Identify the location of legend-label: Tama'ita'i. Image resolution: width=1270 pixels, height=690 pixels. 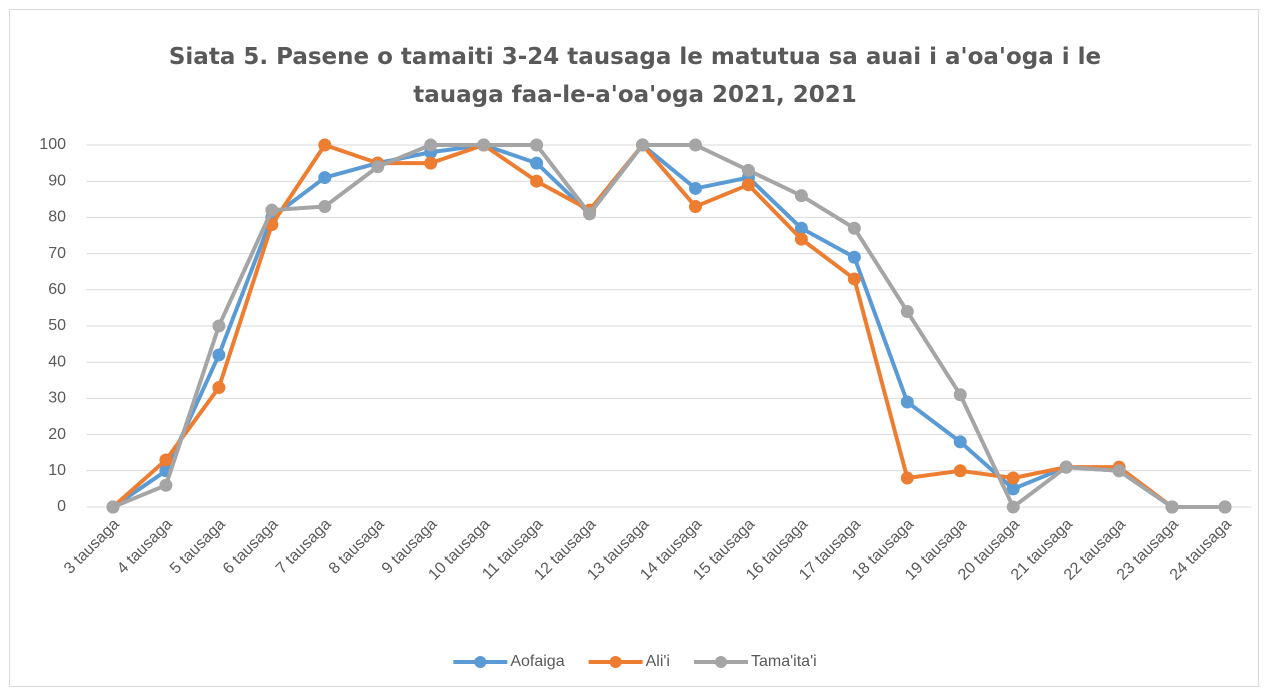
(784, 661).